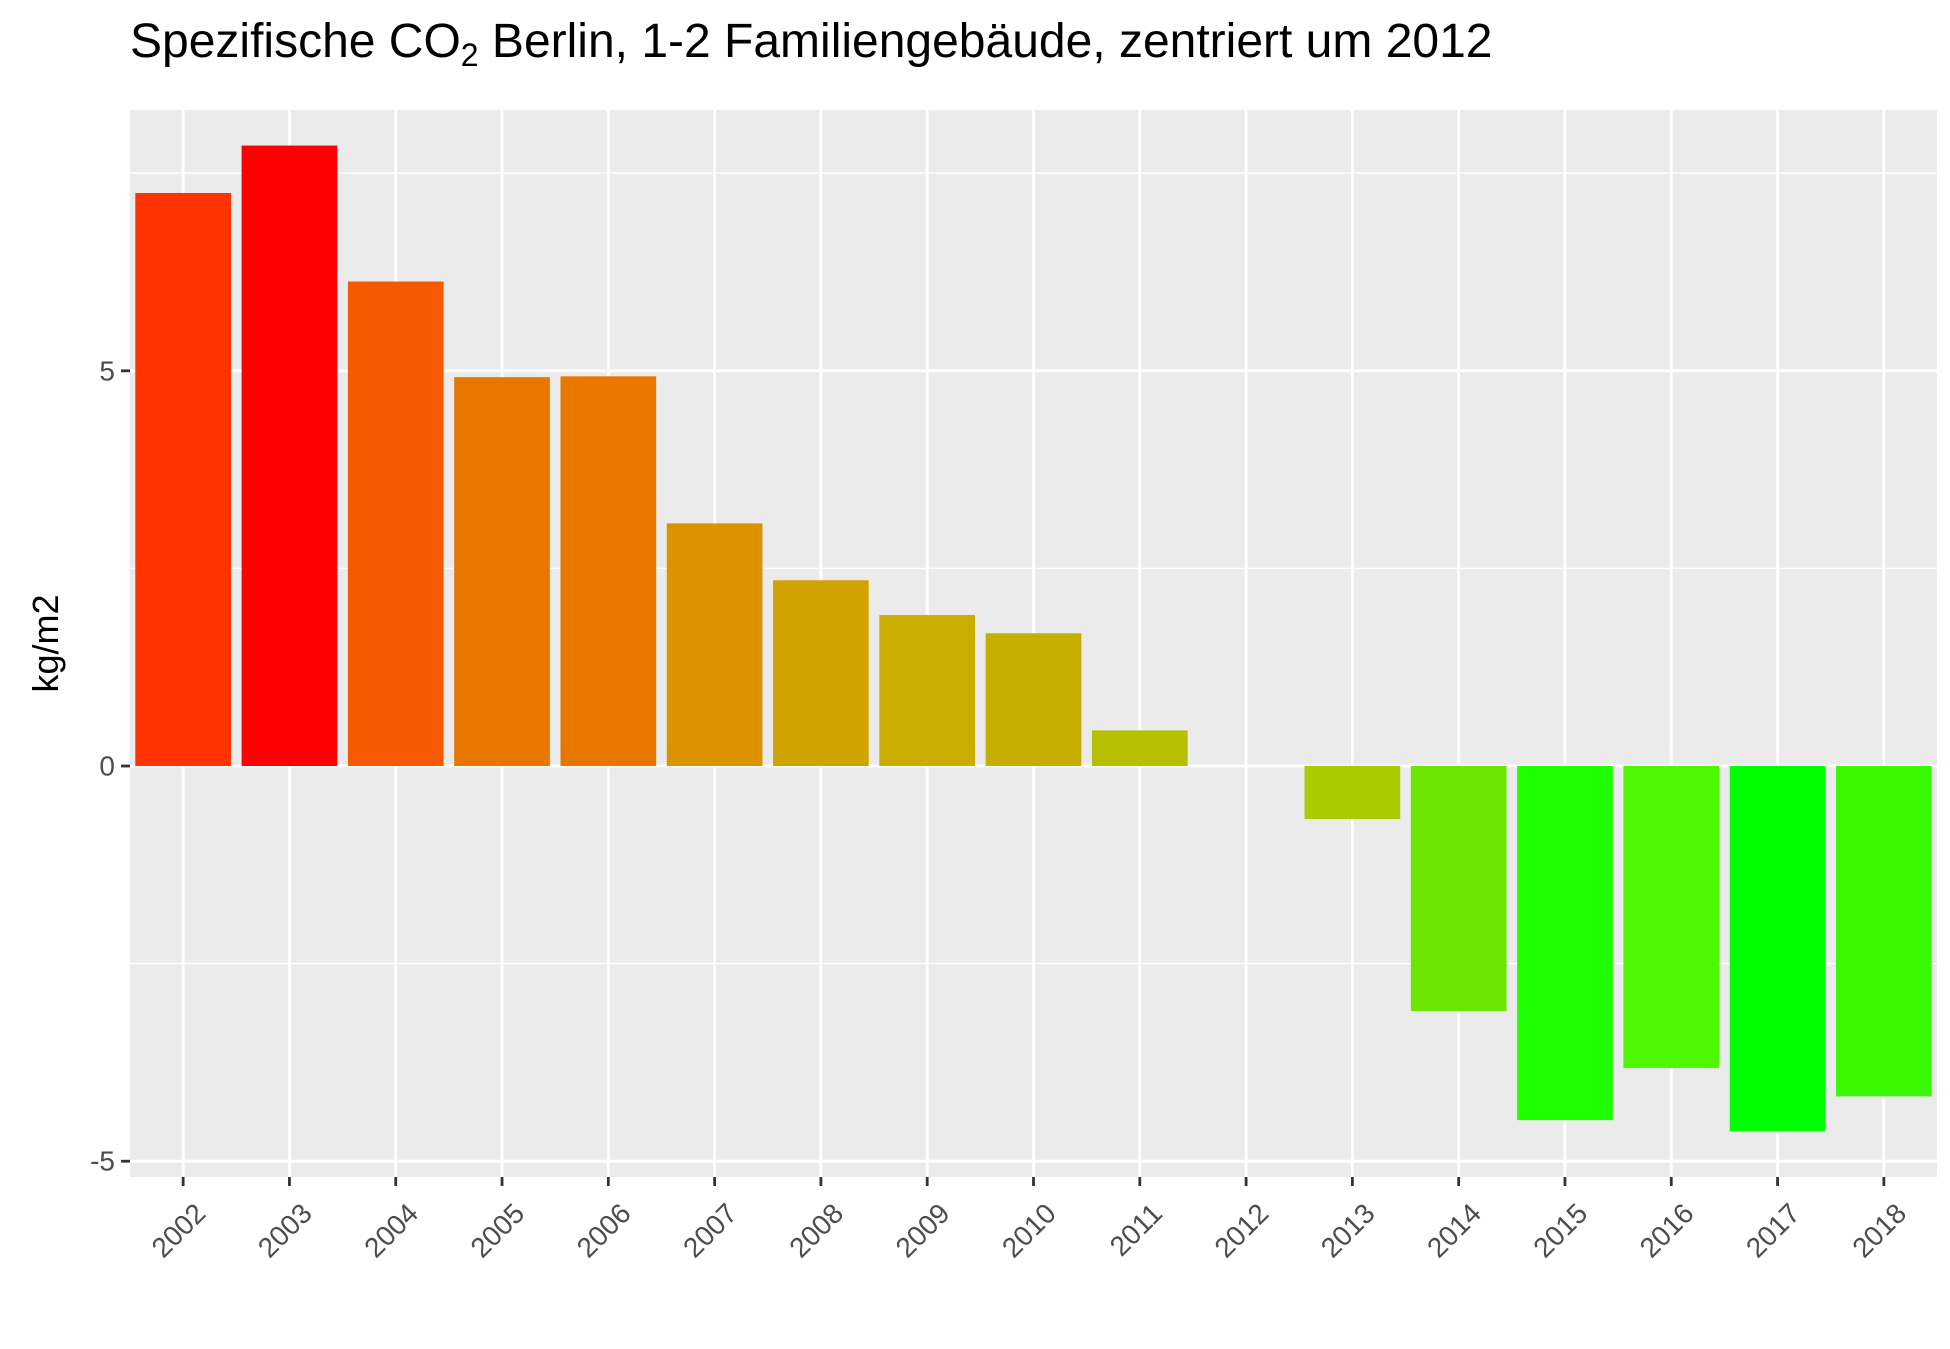  Describe the element at coordinates (816, 1230) in the screenshot. I see `x-tick-label: 2008` at that location.